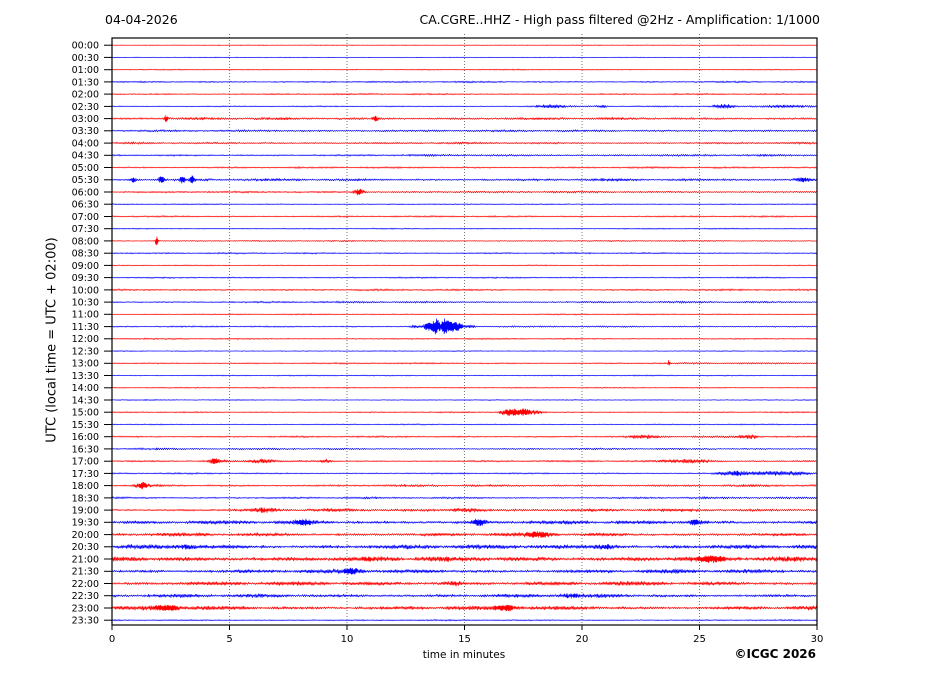  I want to click on trace-10:30, so click(464, 302).